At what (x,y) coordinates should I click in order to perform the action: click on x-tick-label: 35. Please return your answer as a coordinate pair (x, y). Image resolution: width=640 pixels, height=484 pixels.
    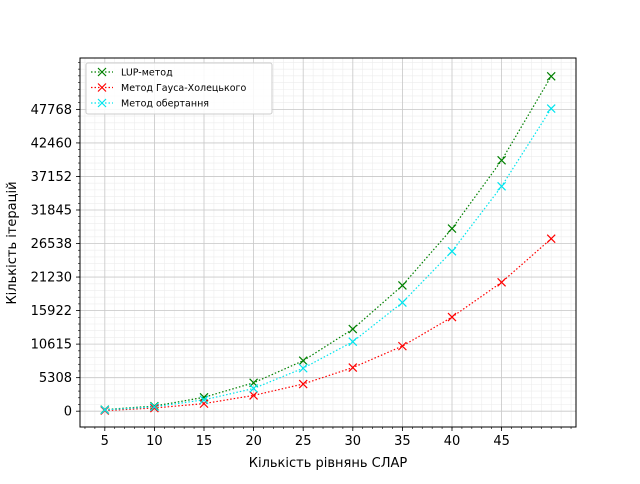
    Looking at the image, I should click on (402, 441).